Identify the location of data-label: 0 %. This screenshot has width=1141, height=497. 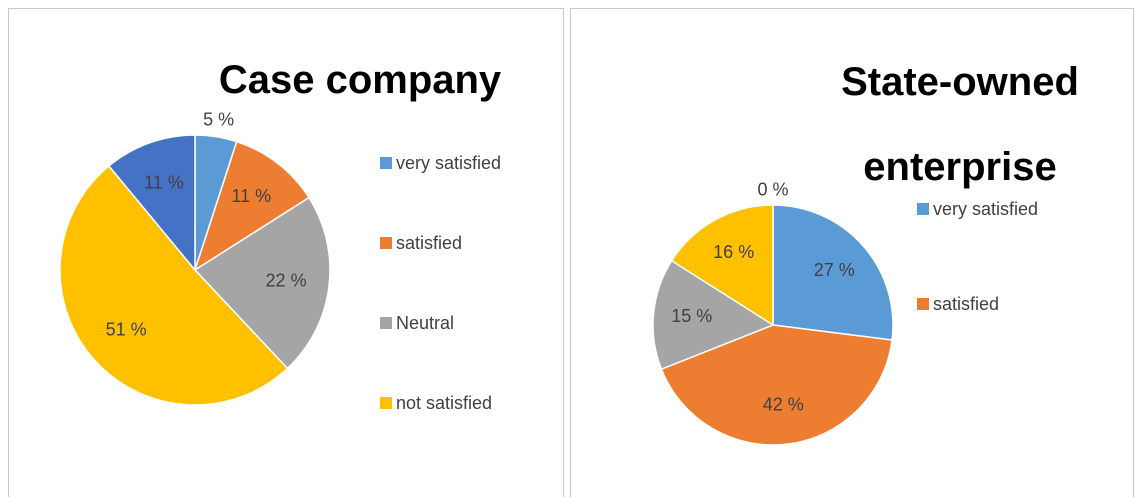
(772, 189).